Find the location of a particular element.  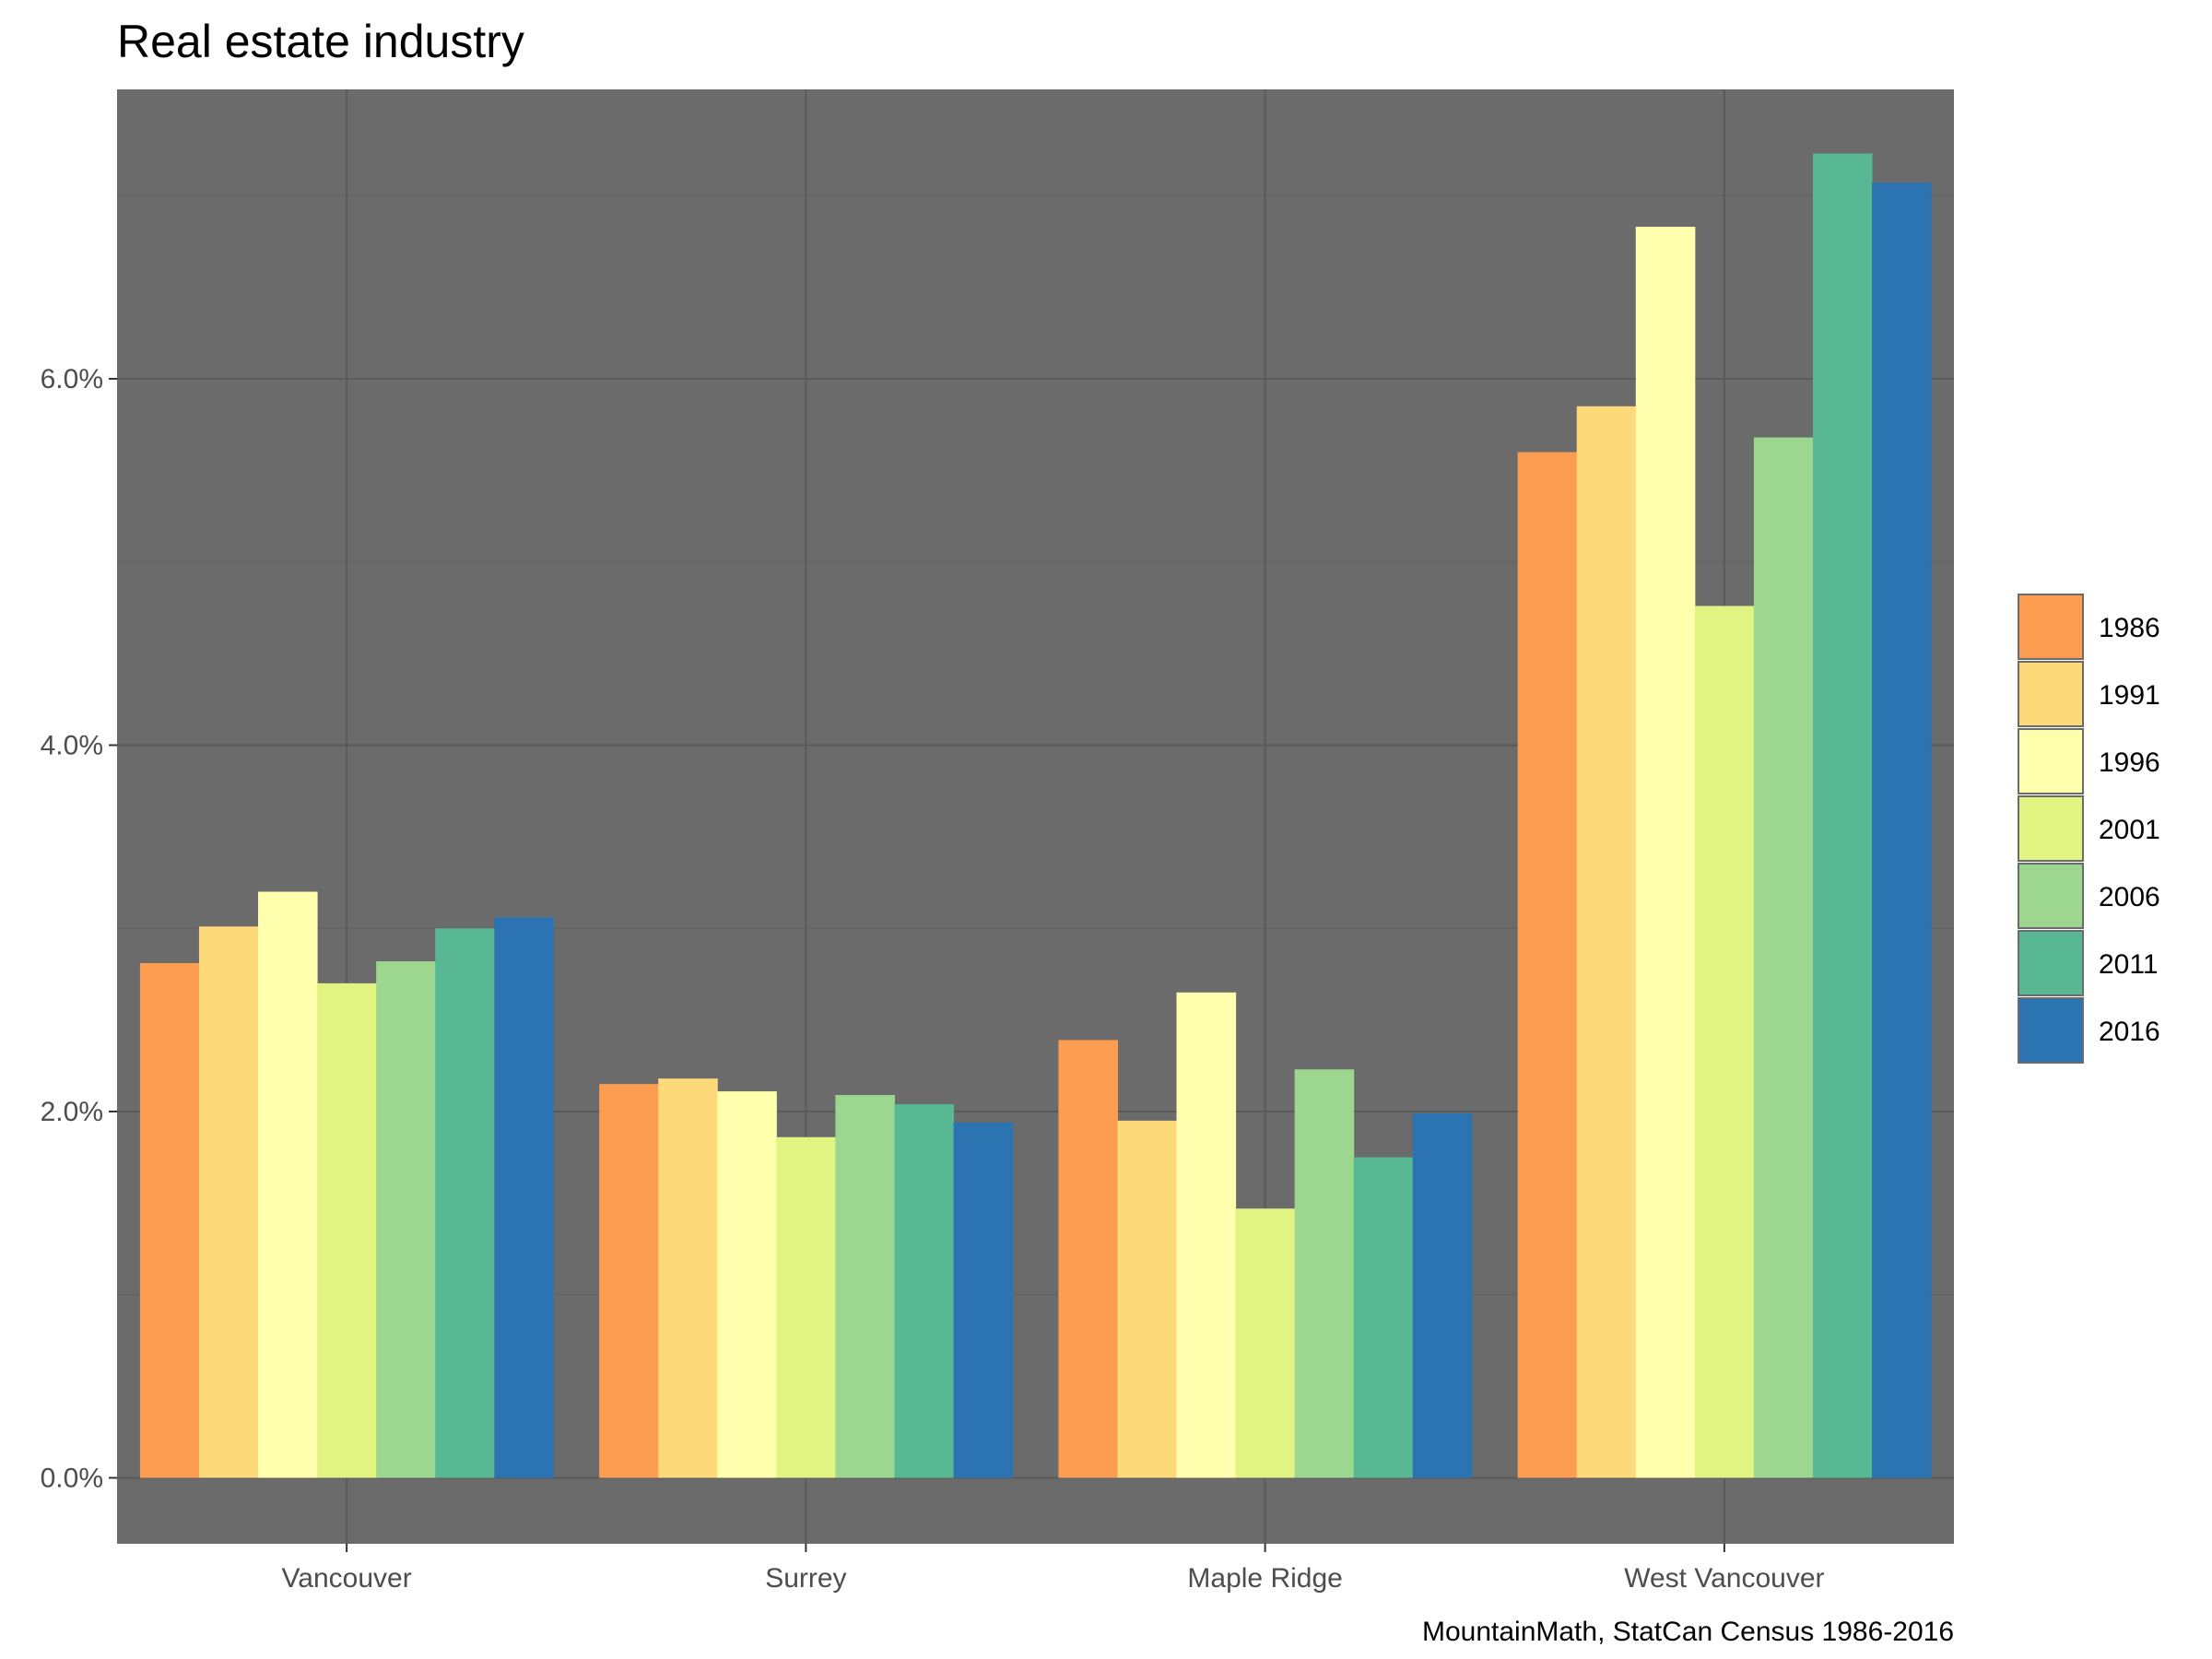

legend-label-2006: 2006 is located at coordinates (2129, 897).